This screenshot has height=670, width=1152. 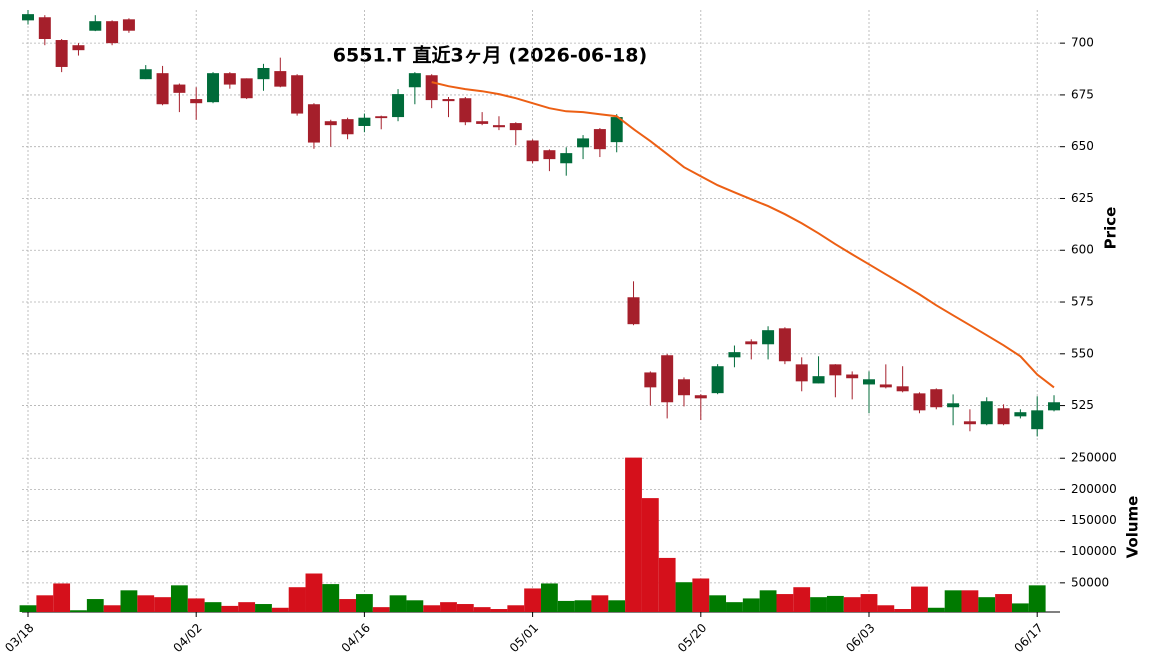 What do you see at coordinates (1094, 458) in the screenshot?
I see `y2-tick-label: 250000` at bounding box center [1094, 458].